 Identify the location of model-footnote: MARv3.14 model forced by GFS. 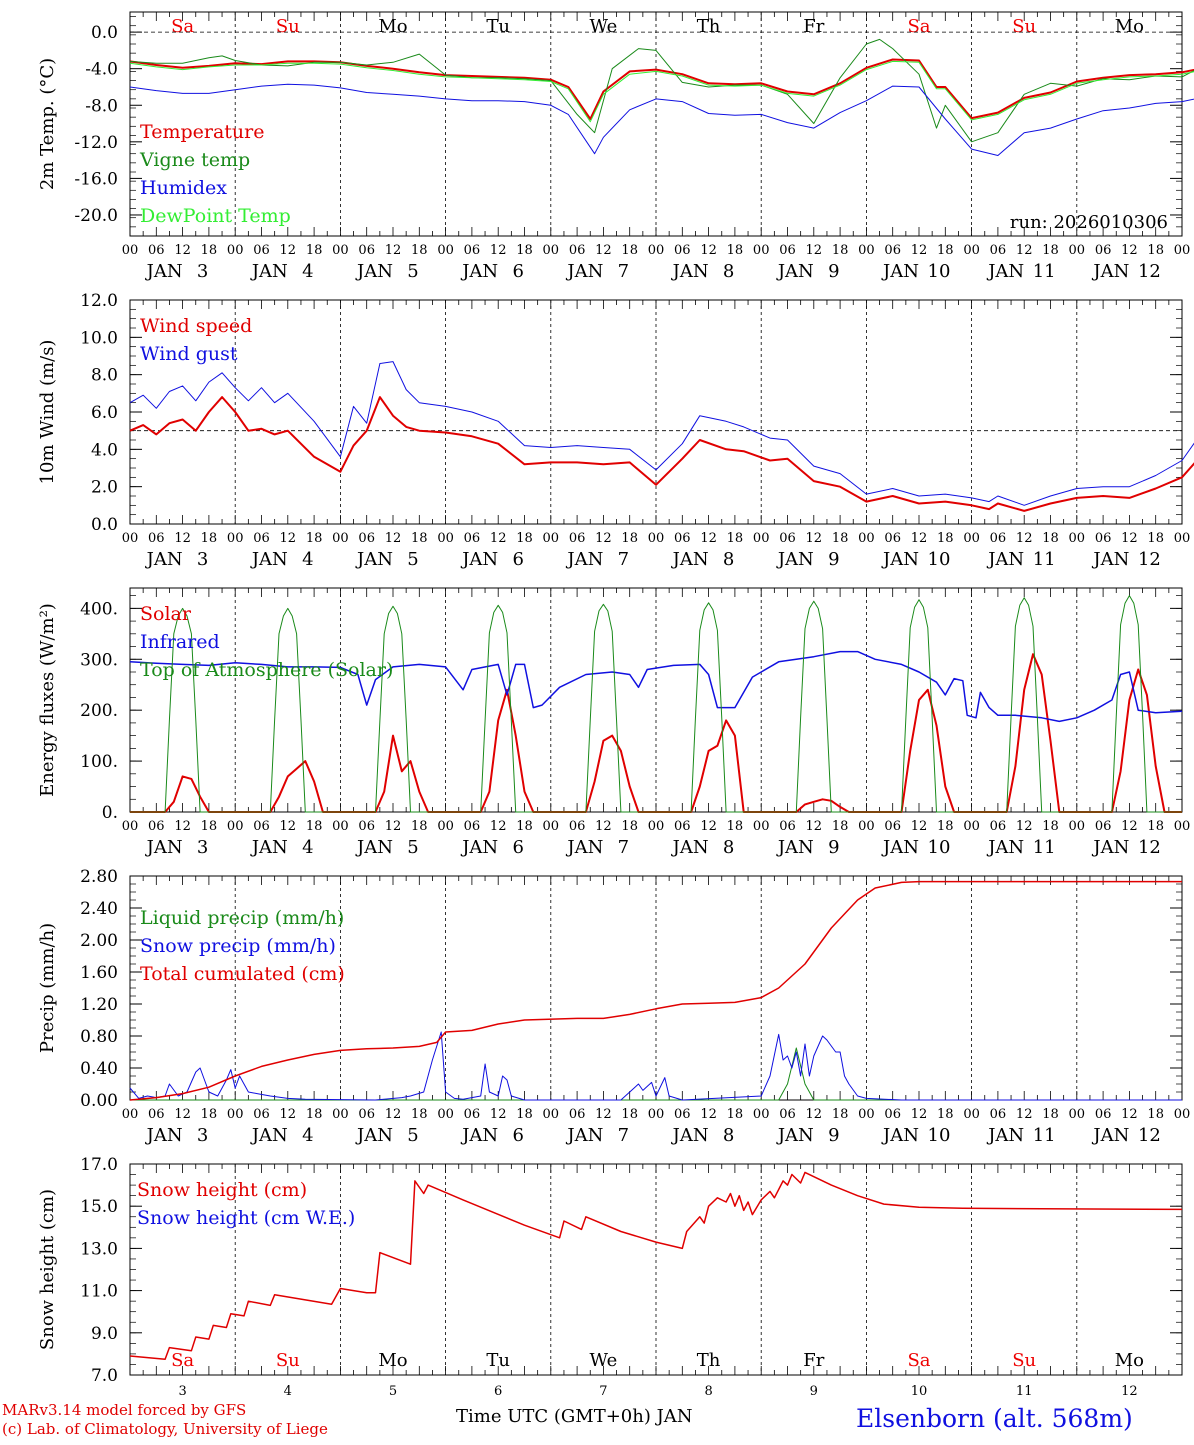
(124, 1410).